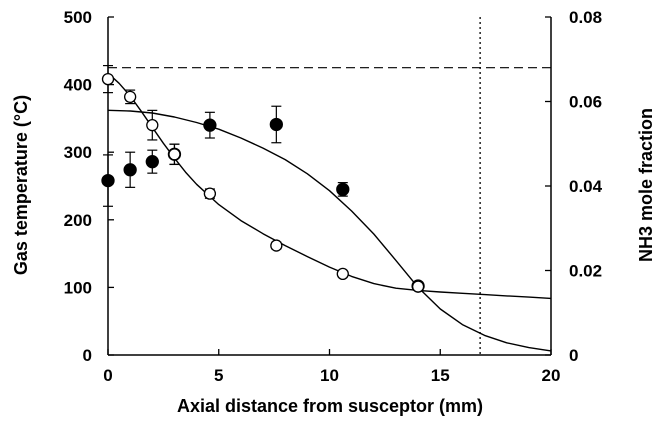  I want to click on y-right-tick-label: 0.04, so click(586, 186).